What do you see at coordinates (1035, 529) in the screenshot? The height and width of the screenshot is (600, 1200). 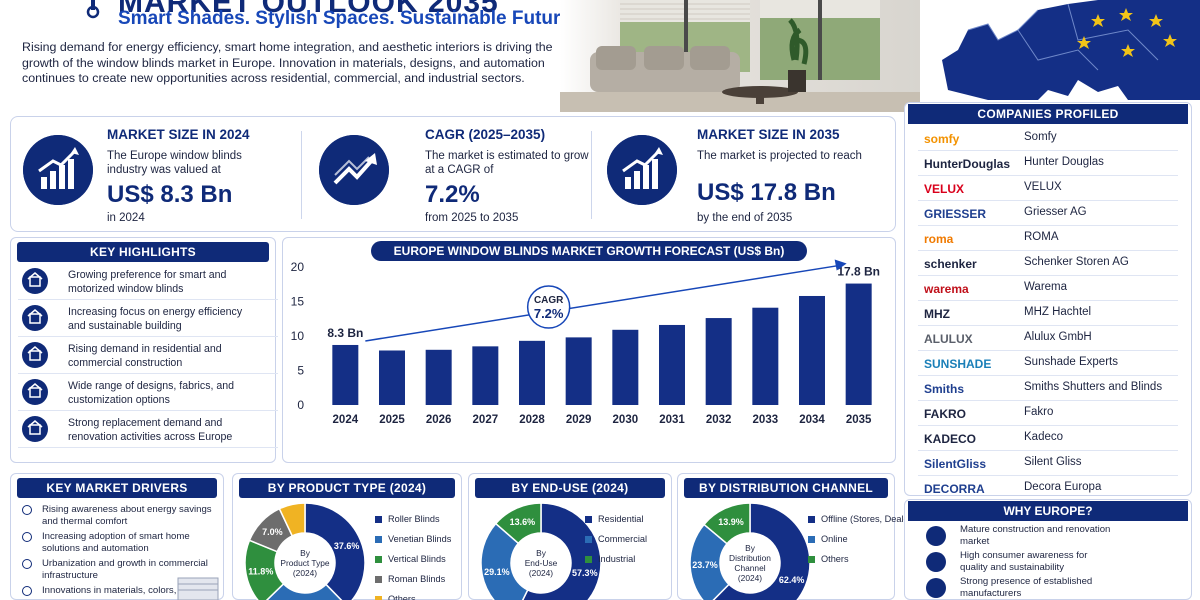 I see `why-line: Mature construction and renovation` at bounding box center [1035, 529].